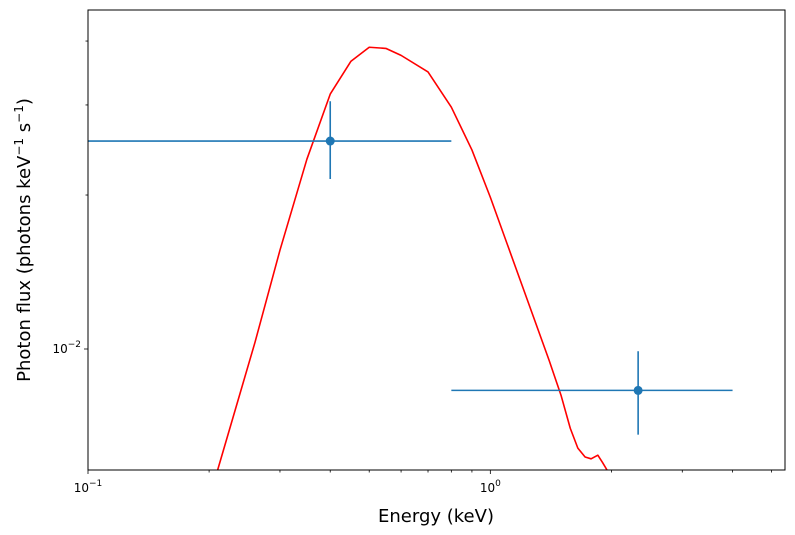 The width and height of the screenshot is (795, 535). Describe the element at coordinates (436, 516) in the screenshot. I see `x-axis-label: Energy (keV)` at that location.